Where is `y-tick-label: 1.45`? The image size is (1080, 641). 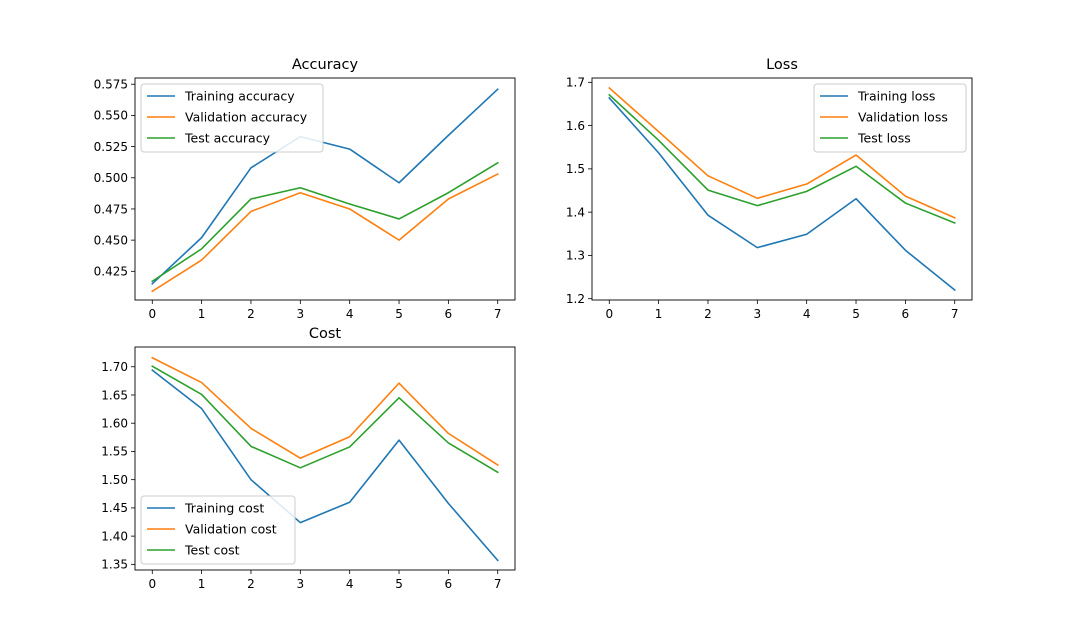
y-tick-label: 1.45 is located at coordinates (114, 508).